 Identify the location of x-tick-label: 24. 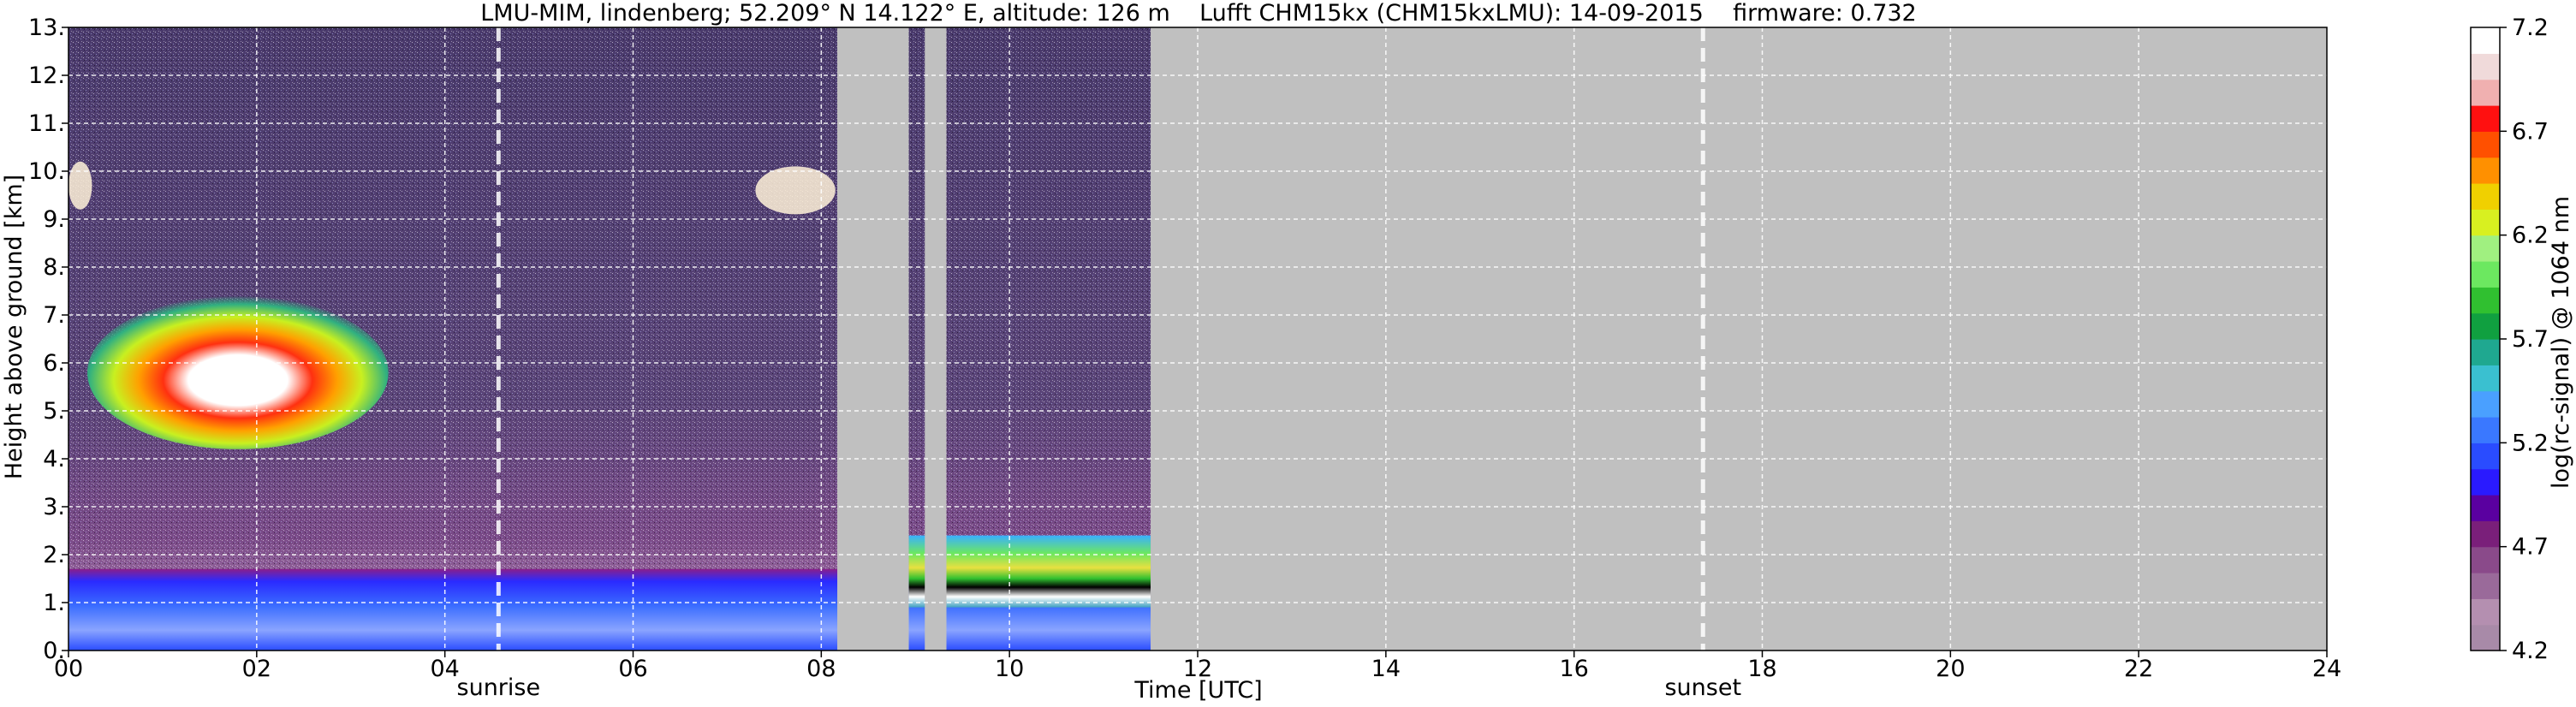
(2326, 669).